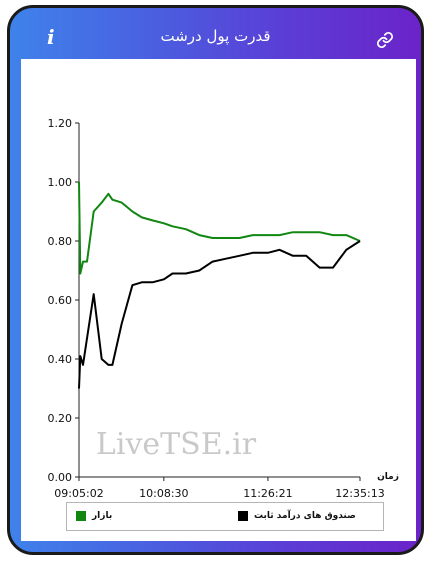 The image size is (433, 574). I want to click on y-tick-label: 1.00, so click(60, 182).